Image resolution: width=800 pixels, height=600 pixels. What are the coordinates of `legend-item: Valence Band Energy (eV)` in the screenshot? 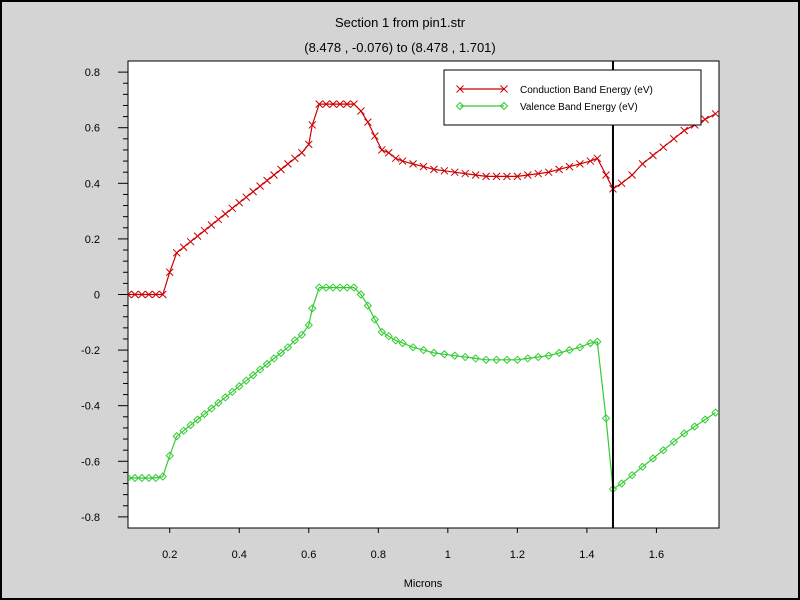 It's located at (546, 107).